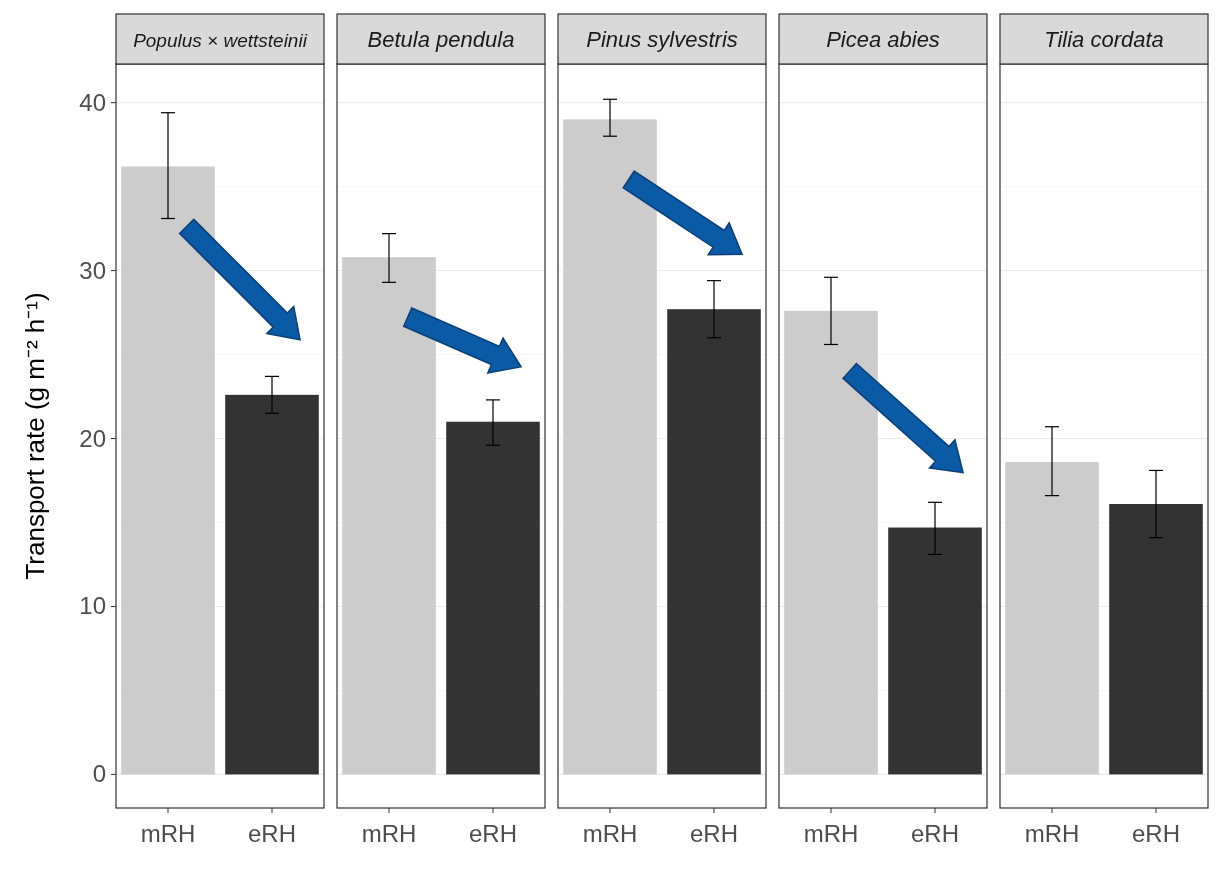  What do you see at coordinates (883, 39) in the screenshot?
I see `chart-title: Picea abies` at bounding box center [883, 39].